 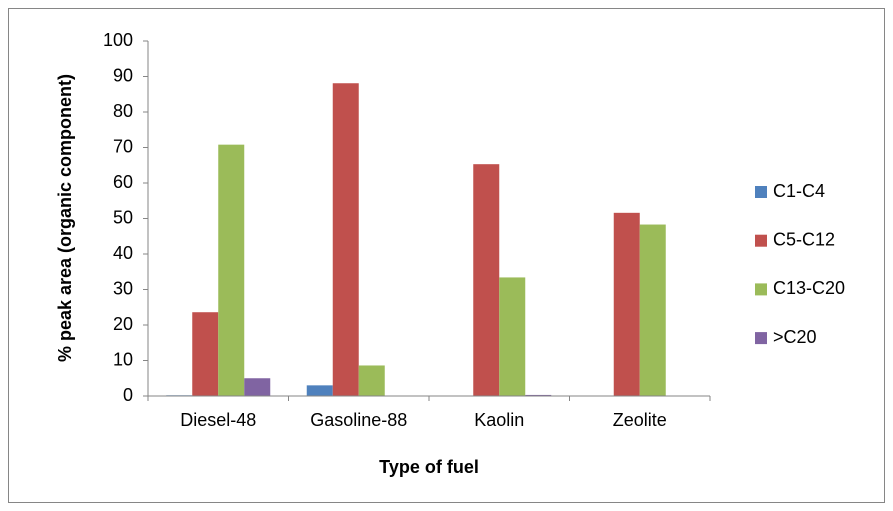 What do you see at coordinates (499, 420) in the screenshot?
I see `x-tick-label: Kaolin` at bounding box center [499, 420].